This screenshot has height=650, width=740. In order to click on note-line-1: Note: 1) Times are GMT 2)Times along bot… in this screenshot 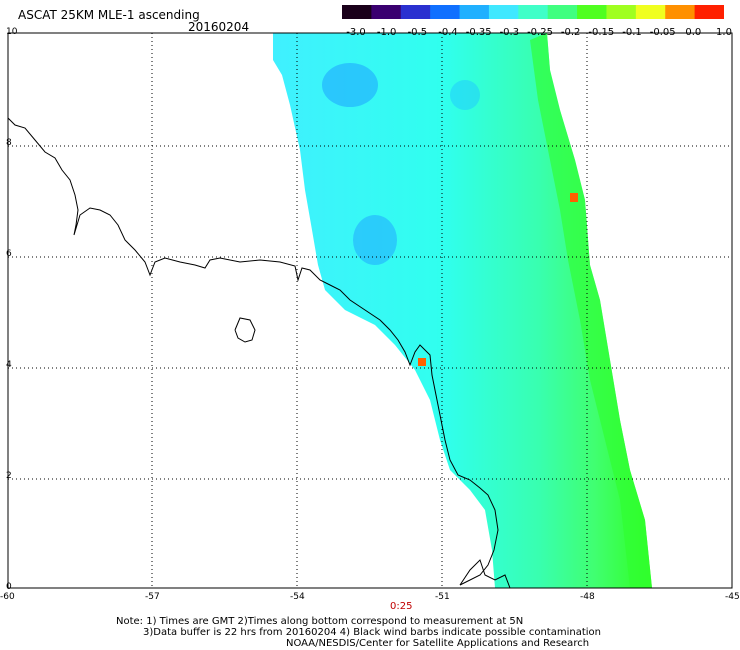, I will do `click(320, 621)`.